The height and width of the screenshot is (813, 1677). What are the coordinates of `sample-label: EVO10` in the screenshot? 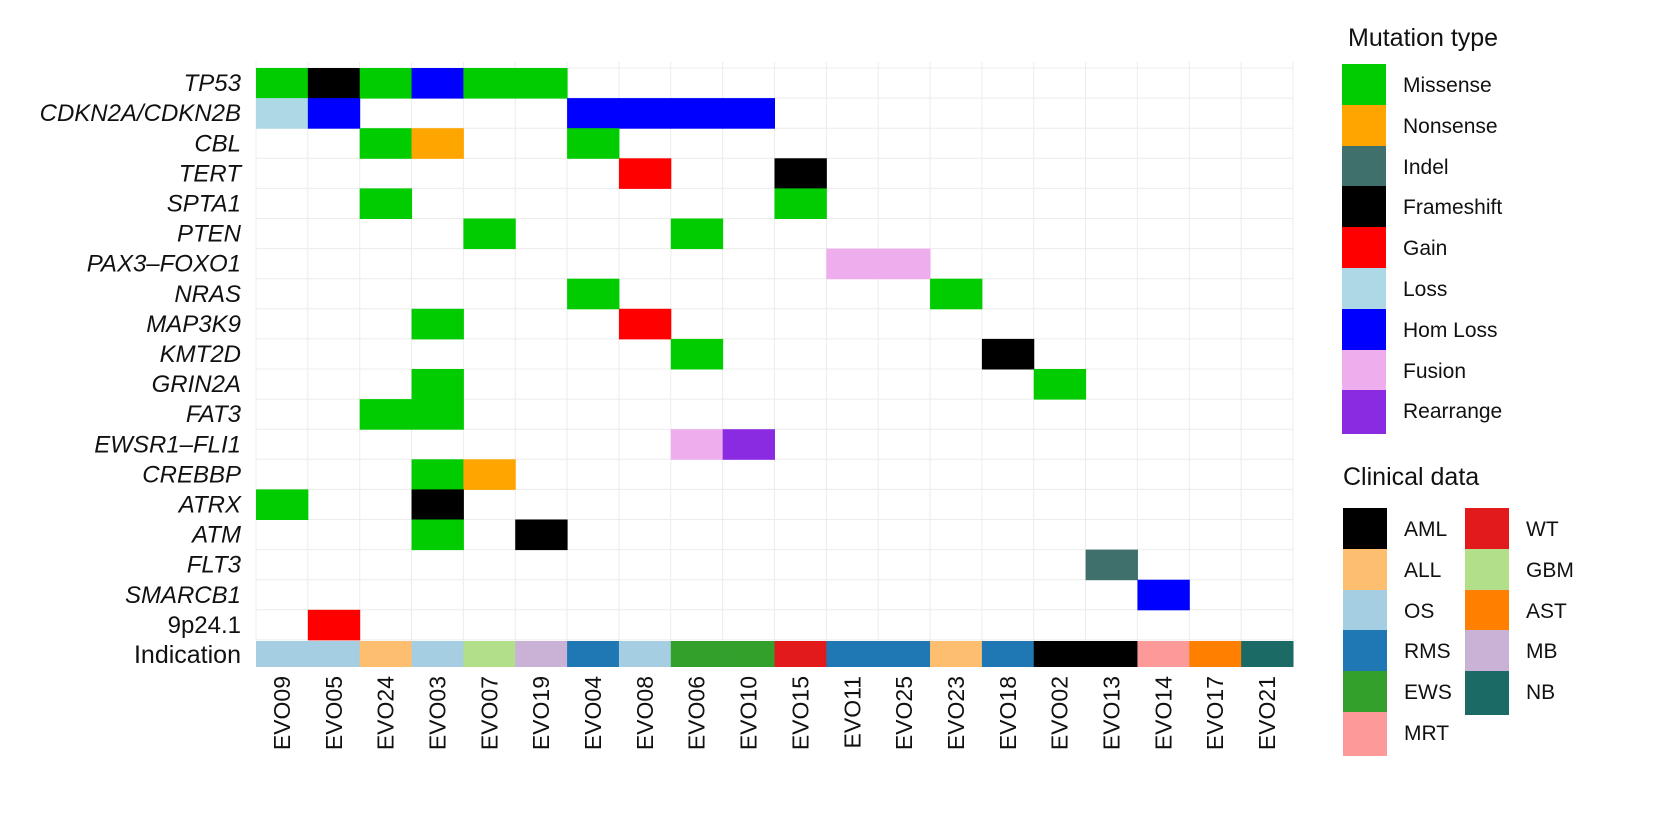 It's located at (749, 713).